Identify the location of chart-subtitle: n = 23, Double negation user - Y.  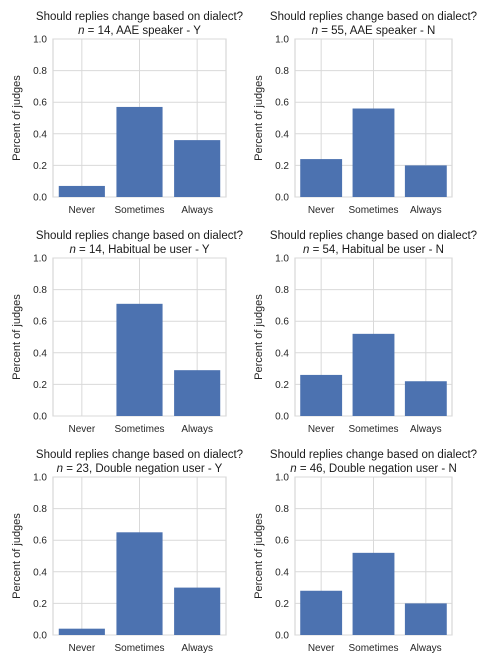
(140, 469).